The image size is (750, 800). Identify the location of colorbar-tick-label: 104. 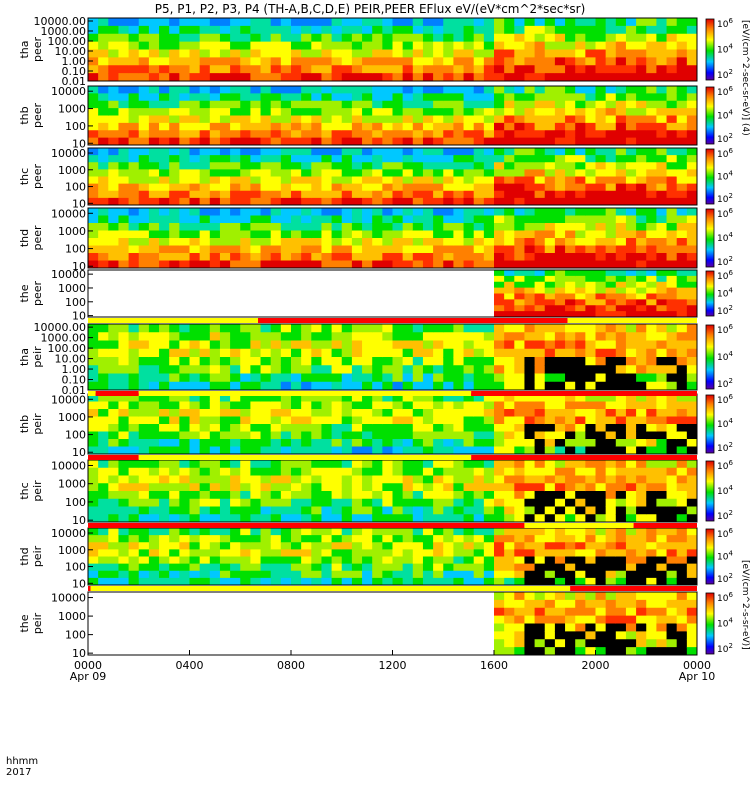
(725, 490).